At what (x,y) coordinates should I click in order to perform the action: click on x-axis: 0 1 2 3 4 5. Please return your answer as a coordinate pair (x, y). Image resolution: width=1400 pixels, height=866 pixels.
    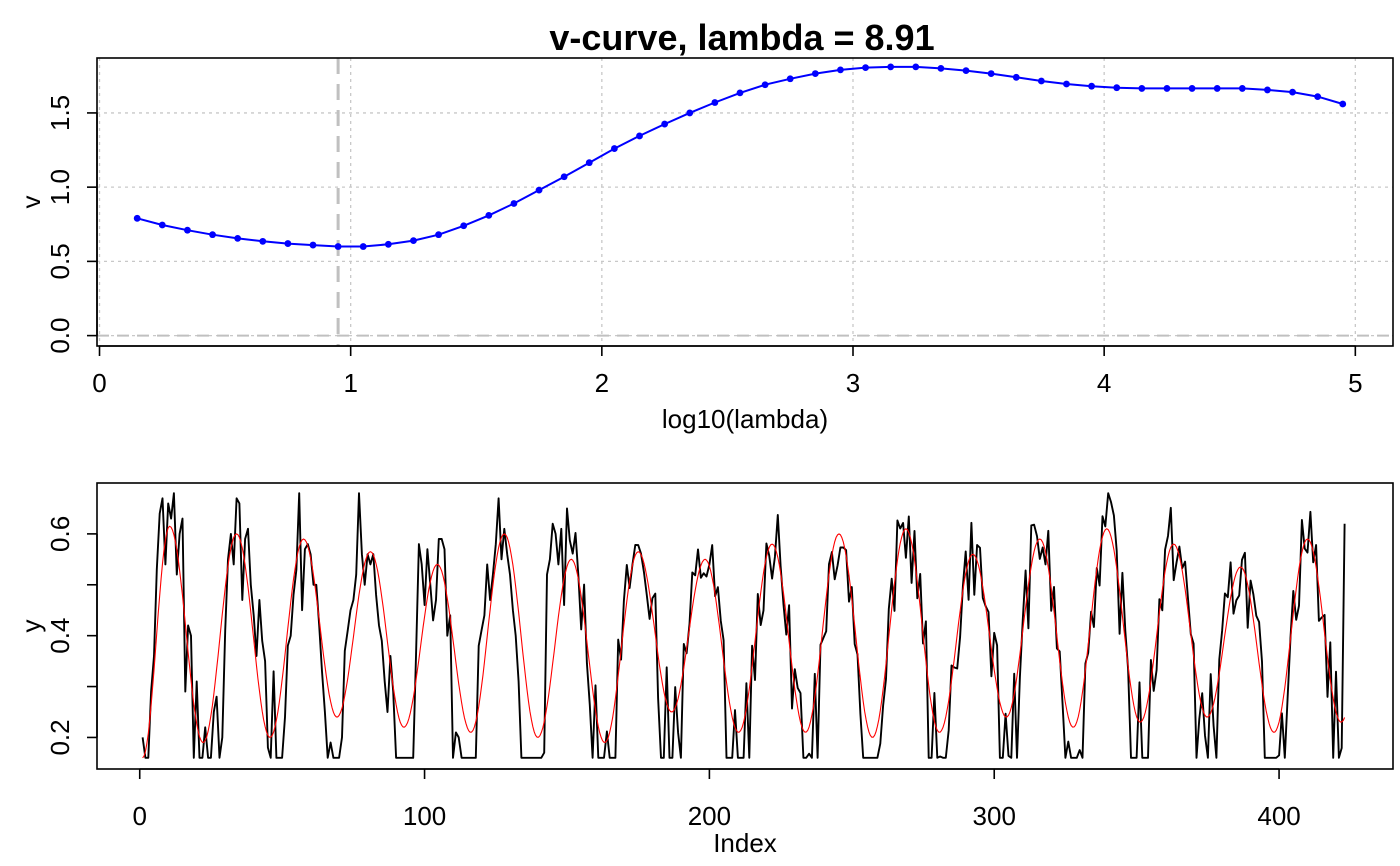
    Looking at the image, I should click on (727, 371).